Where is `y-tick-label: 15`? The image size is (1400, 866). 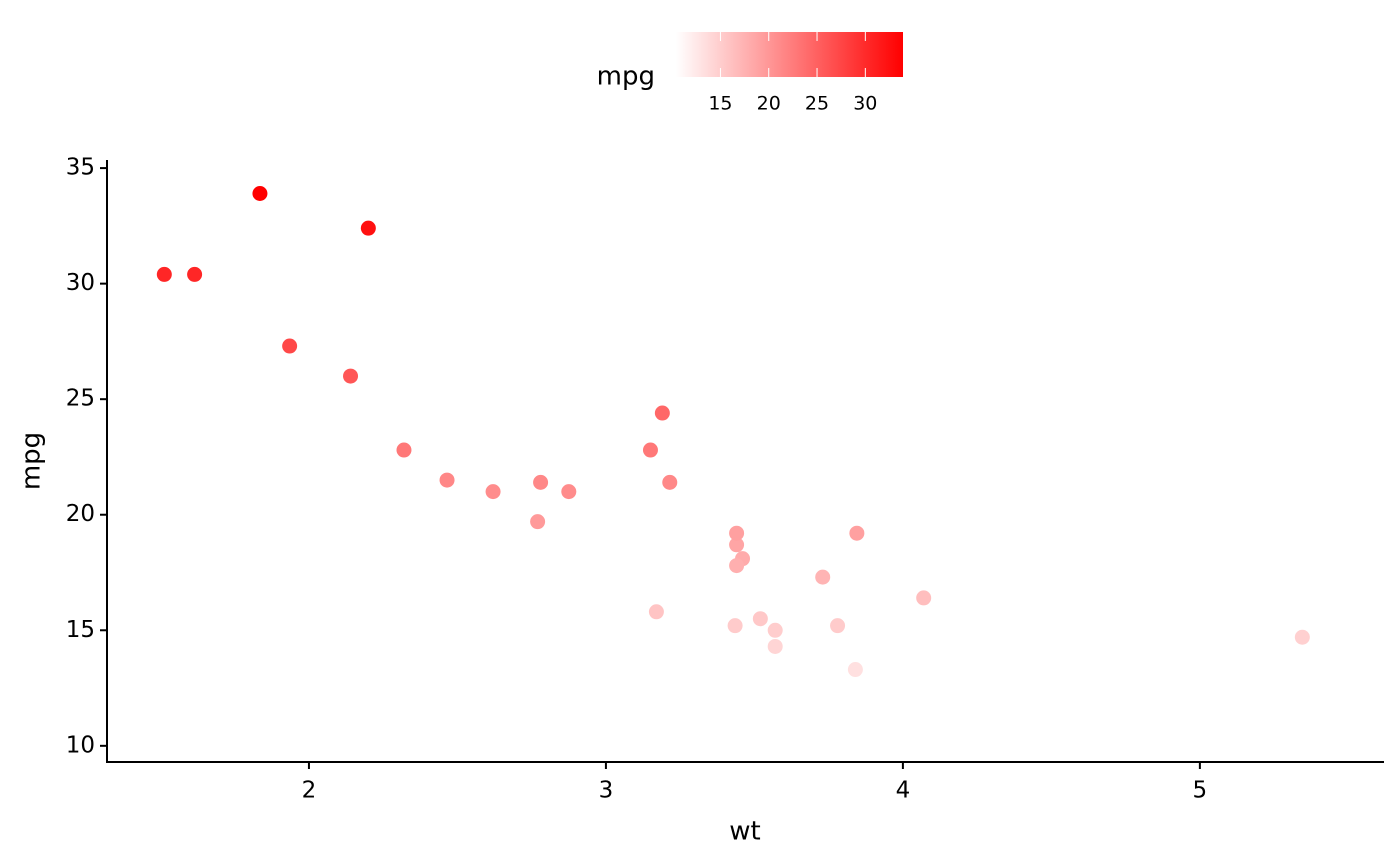 y-tick-label: 15 is located at coordinates (80, 630).